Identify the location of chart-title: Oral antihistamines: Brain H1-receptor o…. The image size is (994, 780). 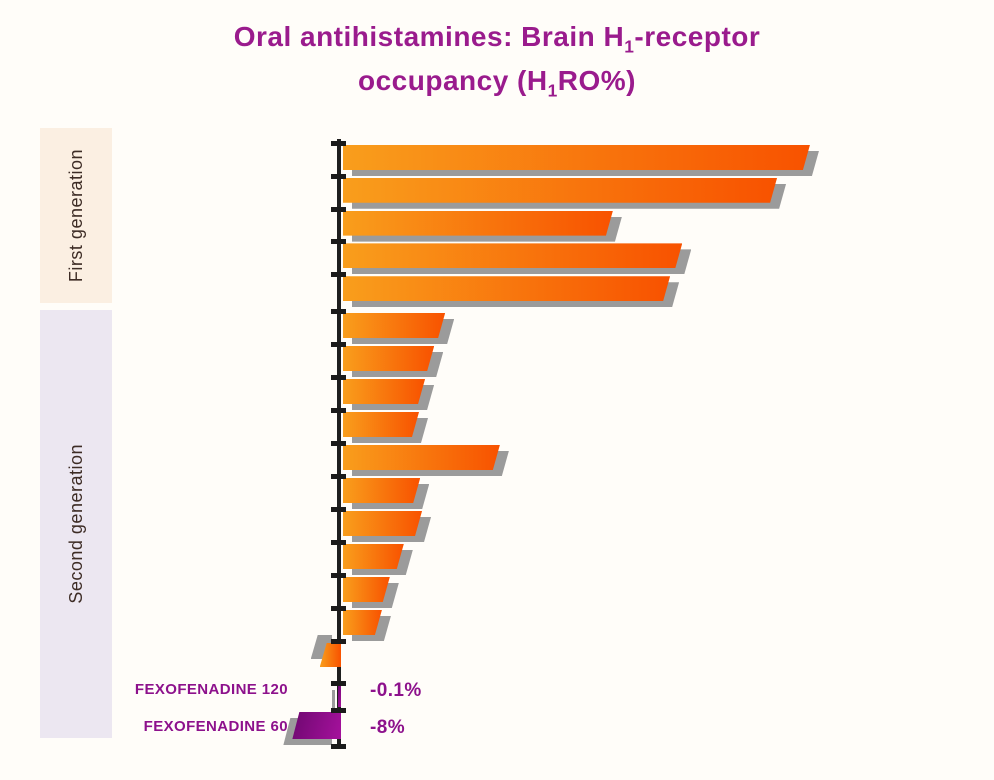
(497, 63).